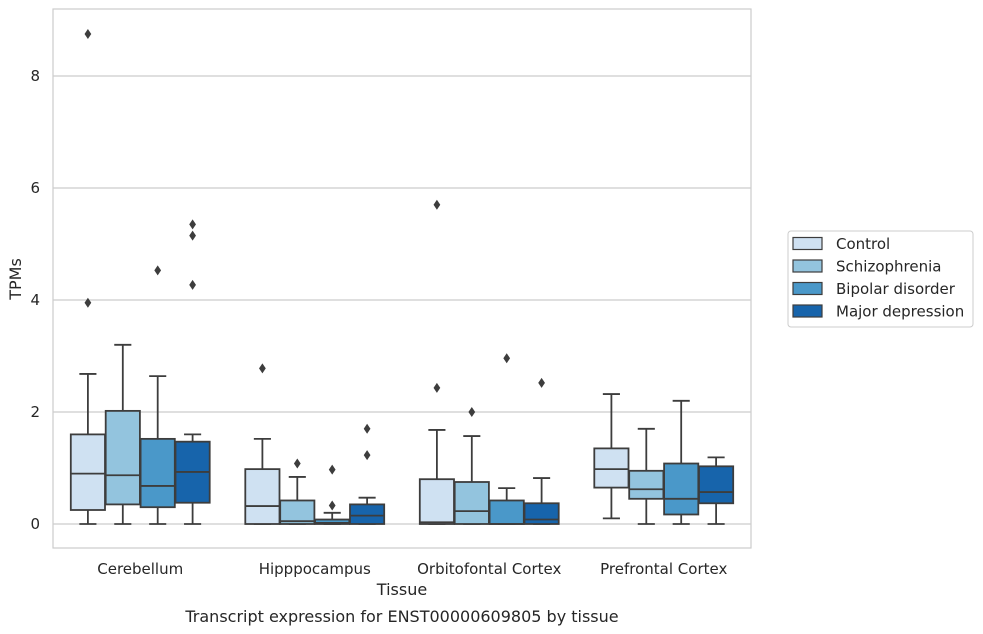 This screenshot has height=634, width=983. Describe the element at coordinates (35, 412) in the screenshot. I see `y-tick-label: 2` at that location.